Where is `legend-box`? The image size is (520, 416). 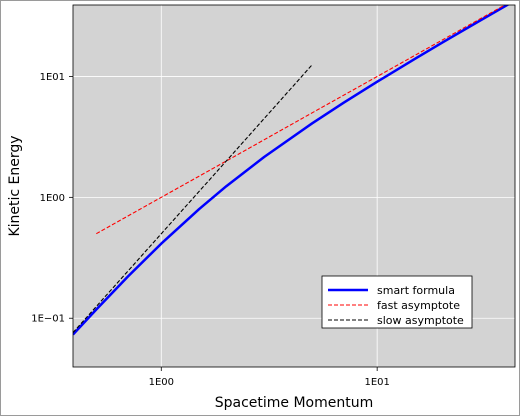 legend-box is located at coordinates (397, 302).